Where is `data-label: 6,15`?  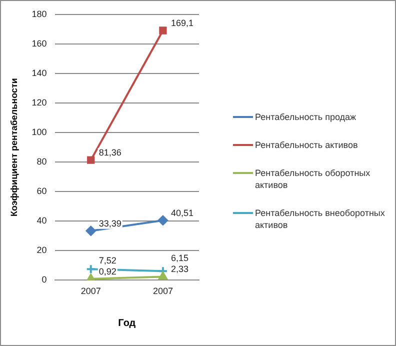
data-label: 6,15 is located at coordinates (179, 258).